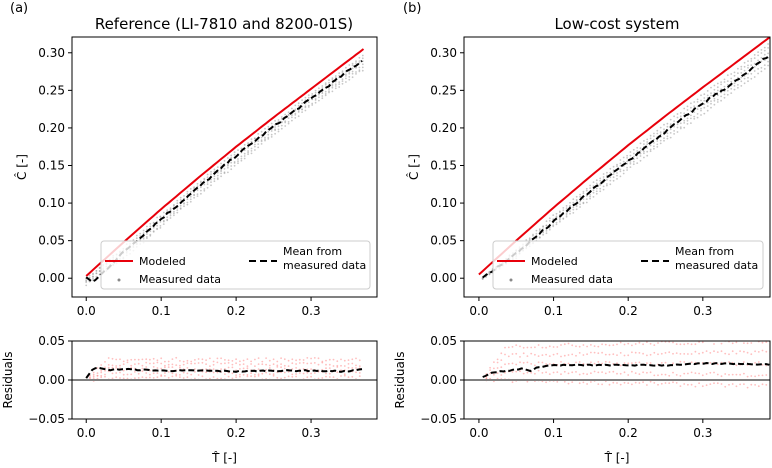 This screenshot has width=772, height=468. I want to click on legend-mean-label: Mean from, so click(704, 251).